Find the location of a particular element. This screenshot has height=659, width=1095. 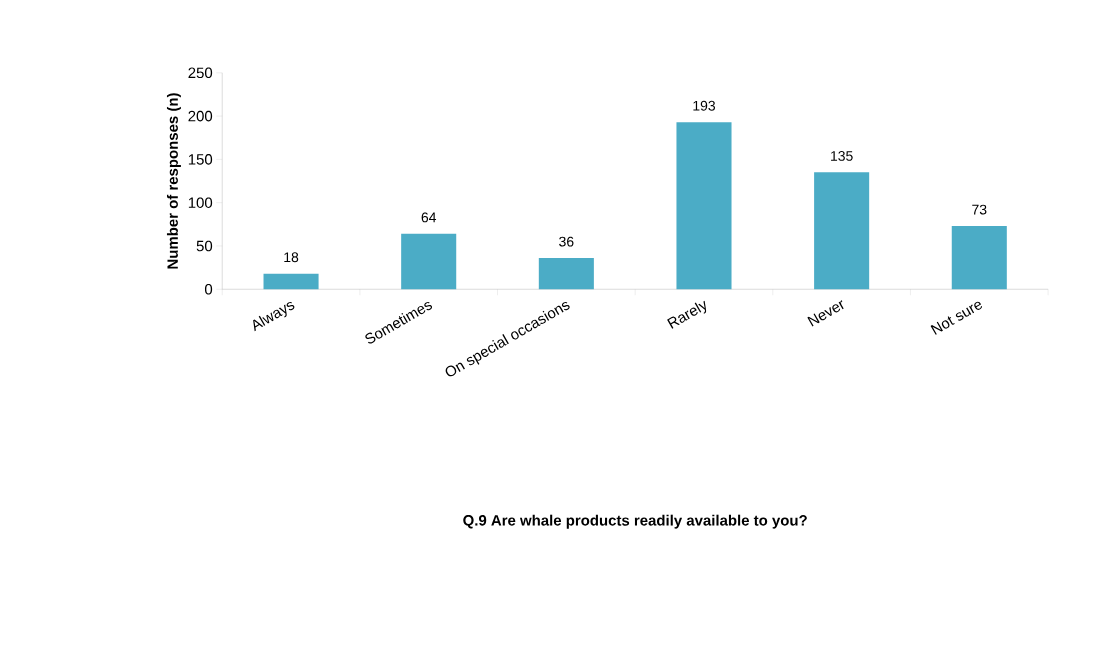

data-label: 64 is located at coordinates (429, 217).